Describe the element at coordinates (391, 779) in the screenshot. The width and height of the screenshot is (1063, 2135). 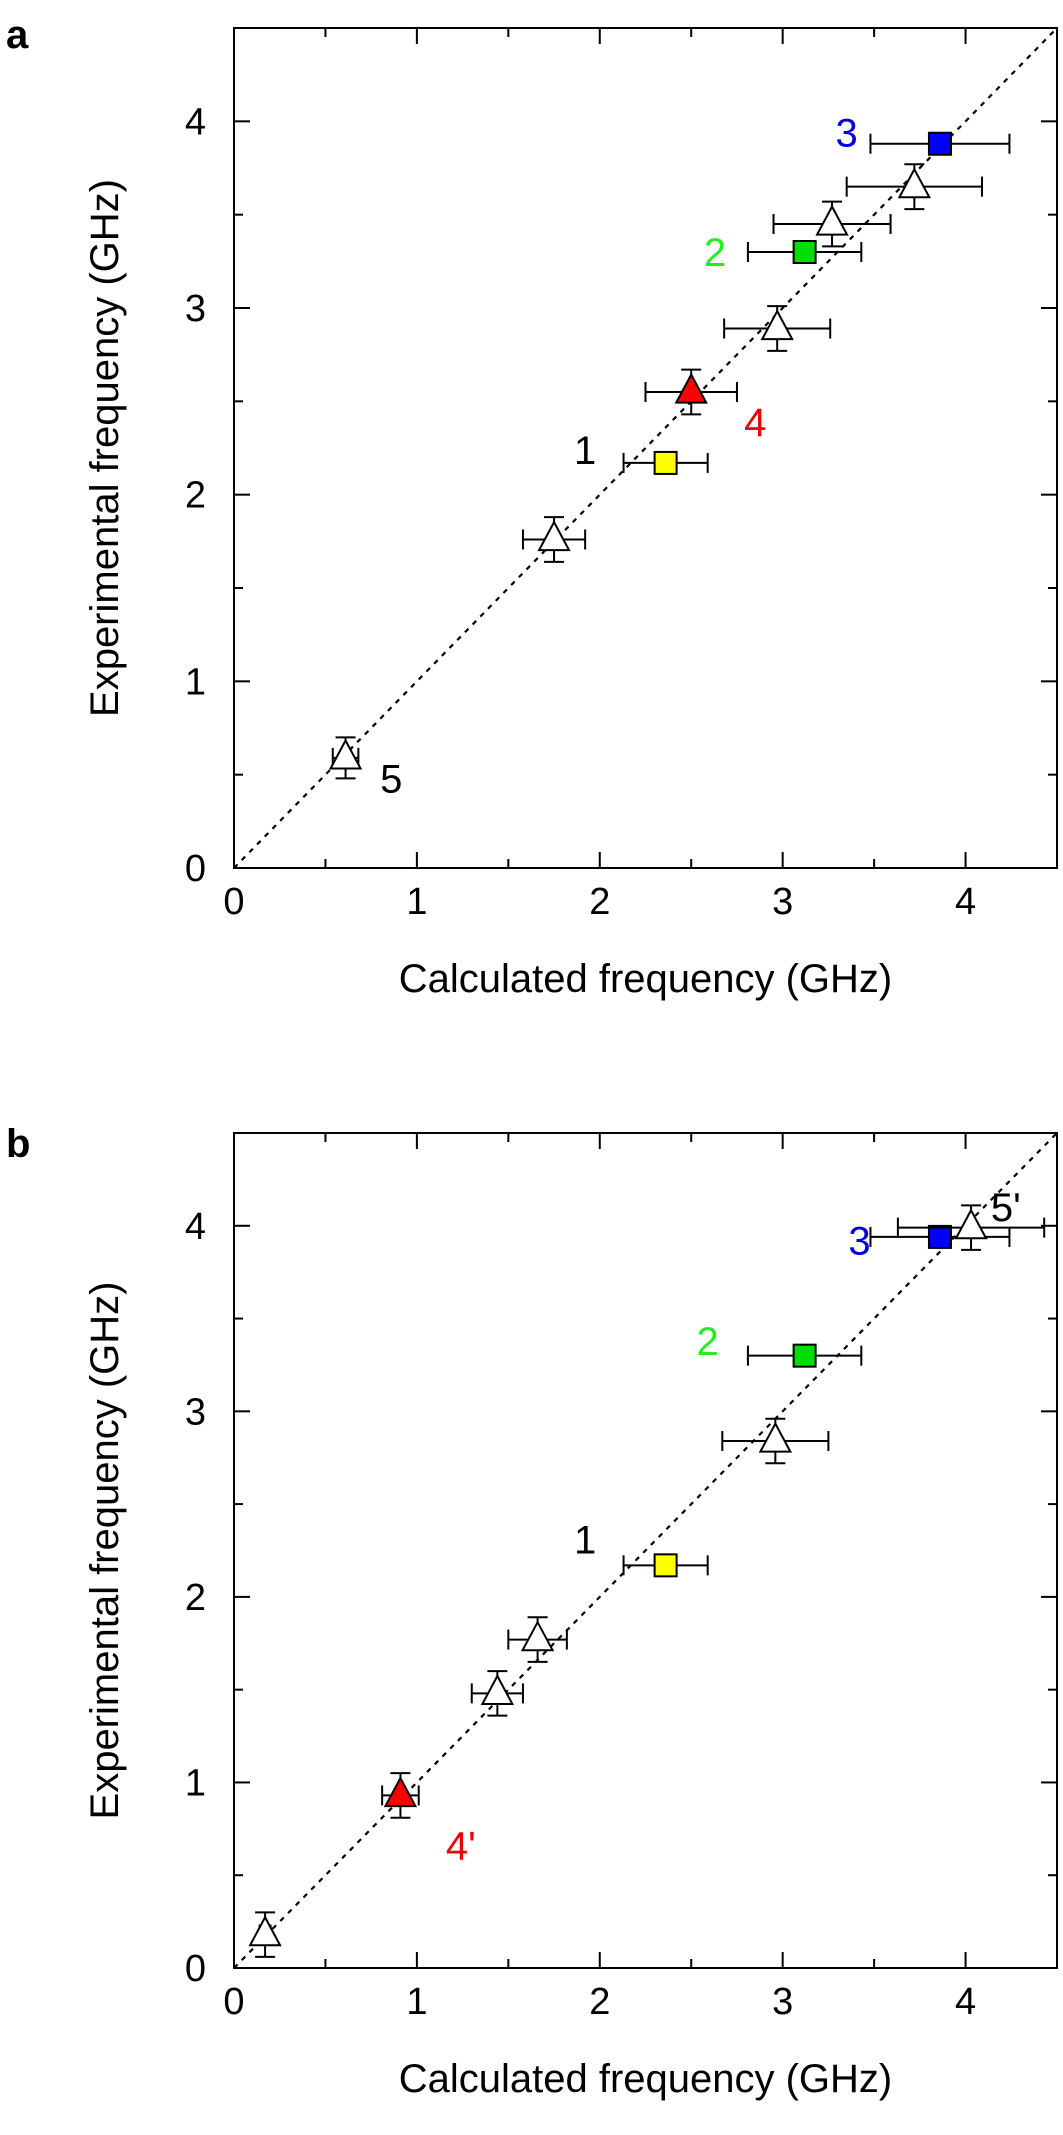
I see `point-annotation: 5` at that location.